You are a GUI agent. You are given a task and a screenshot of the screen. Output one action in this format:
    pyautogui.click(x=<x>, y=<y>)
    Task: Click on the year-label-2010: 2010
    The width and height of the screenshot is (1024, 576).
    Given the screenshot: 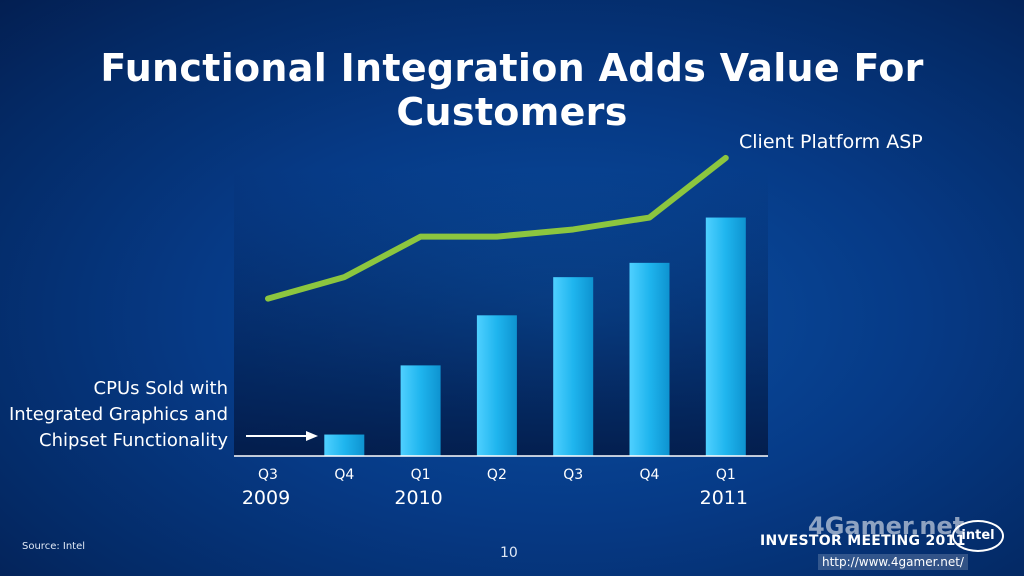 What is the action you would take?
    pyautogui.click(x=418, y=498)
    